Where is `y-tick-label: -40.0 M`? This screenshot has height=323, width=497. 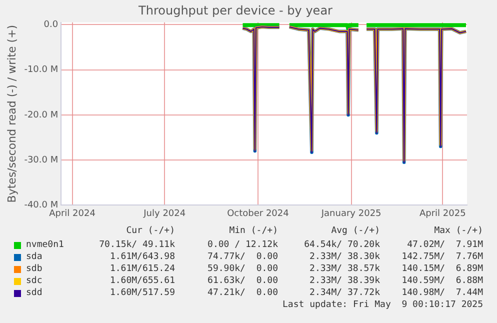 y-tick-label: -40.0 M is located at coordinates (41, 205).